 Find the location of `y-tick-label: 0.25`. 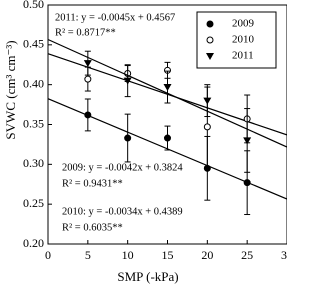

y-tick-label: 0.25 is located at coordinates (33, 203).